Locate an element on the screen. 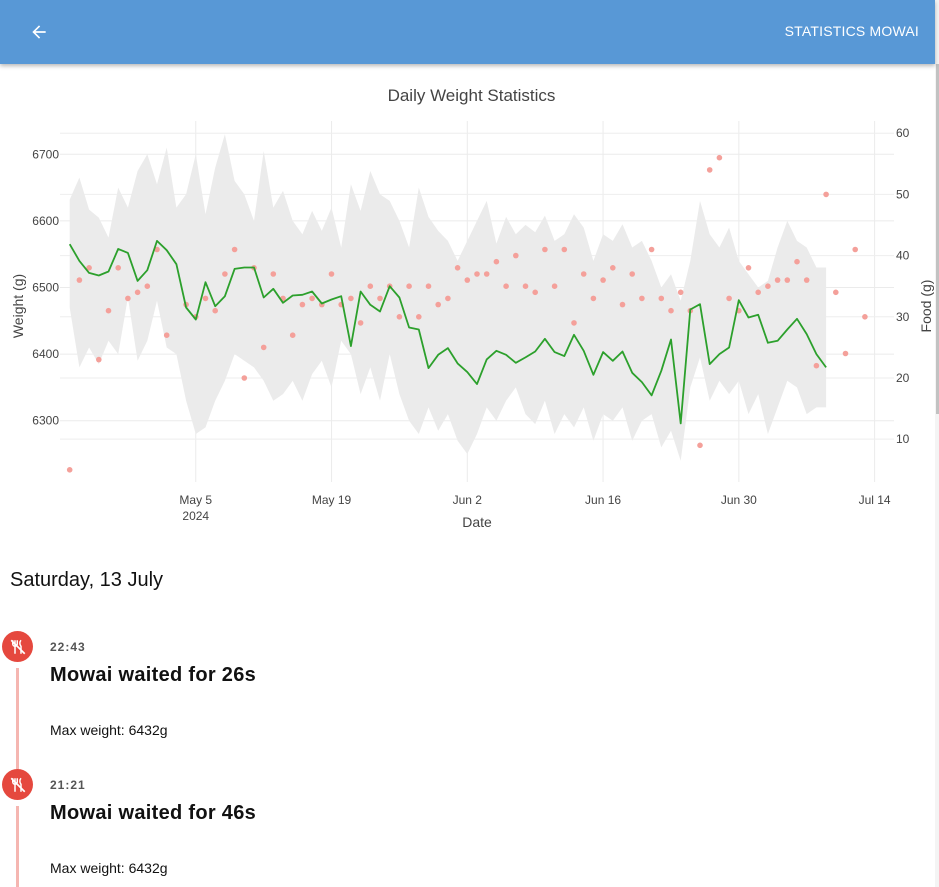  x-tick-label: Jul 14 is located at coordinates (875, 500).